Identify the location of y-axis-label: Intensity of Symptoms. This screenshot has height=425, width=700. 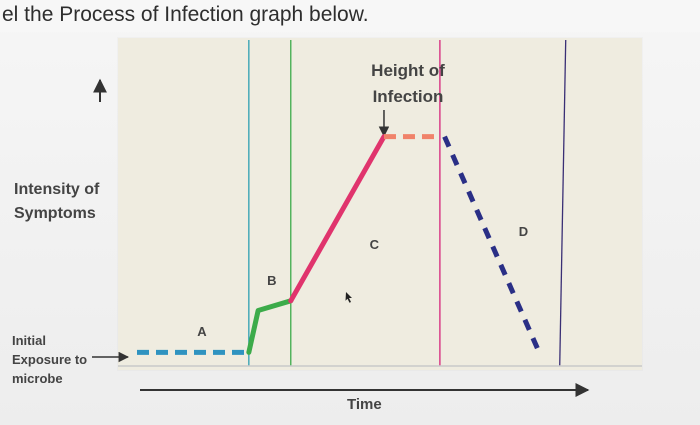
(57, 201).